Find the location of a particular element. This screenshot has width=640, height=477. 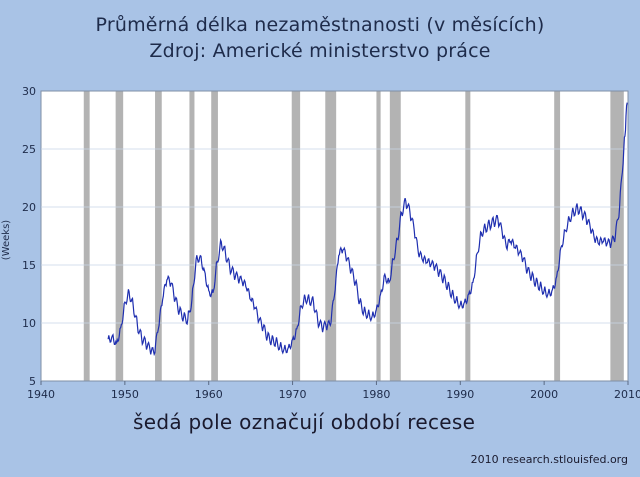

y-axis-label: (Weeks) is located at coordinates (6, 240).